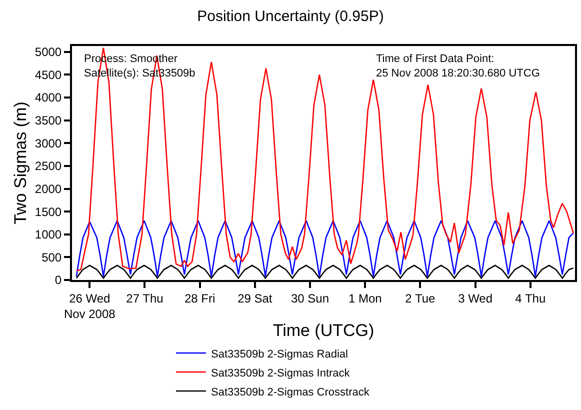 This screenshot has width=581, height=410. What do you see at coordinates (48, 211) in the screenshot?
I see `y-tick-label: 1500` at bounding box center [48, 211].